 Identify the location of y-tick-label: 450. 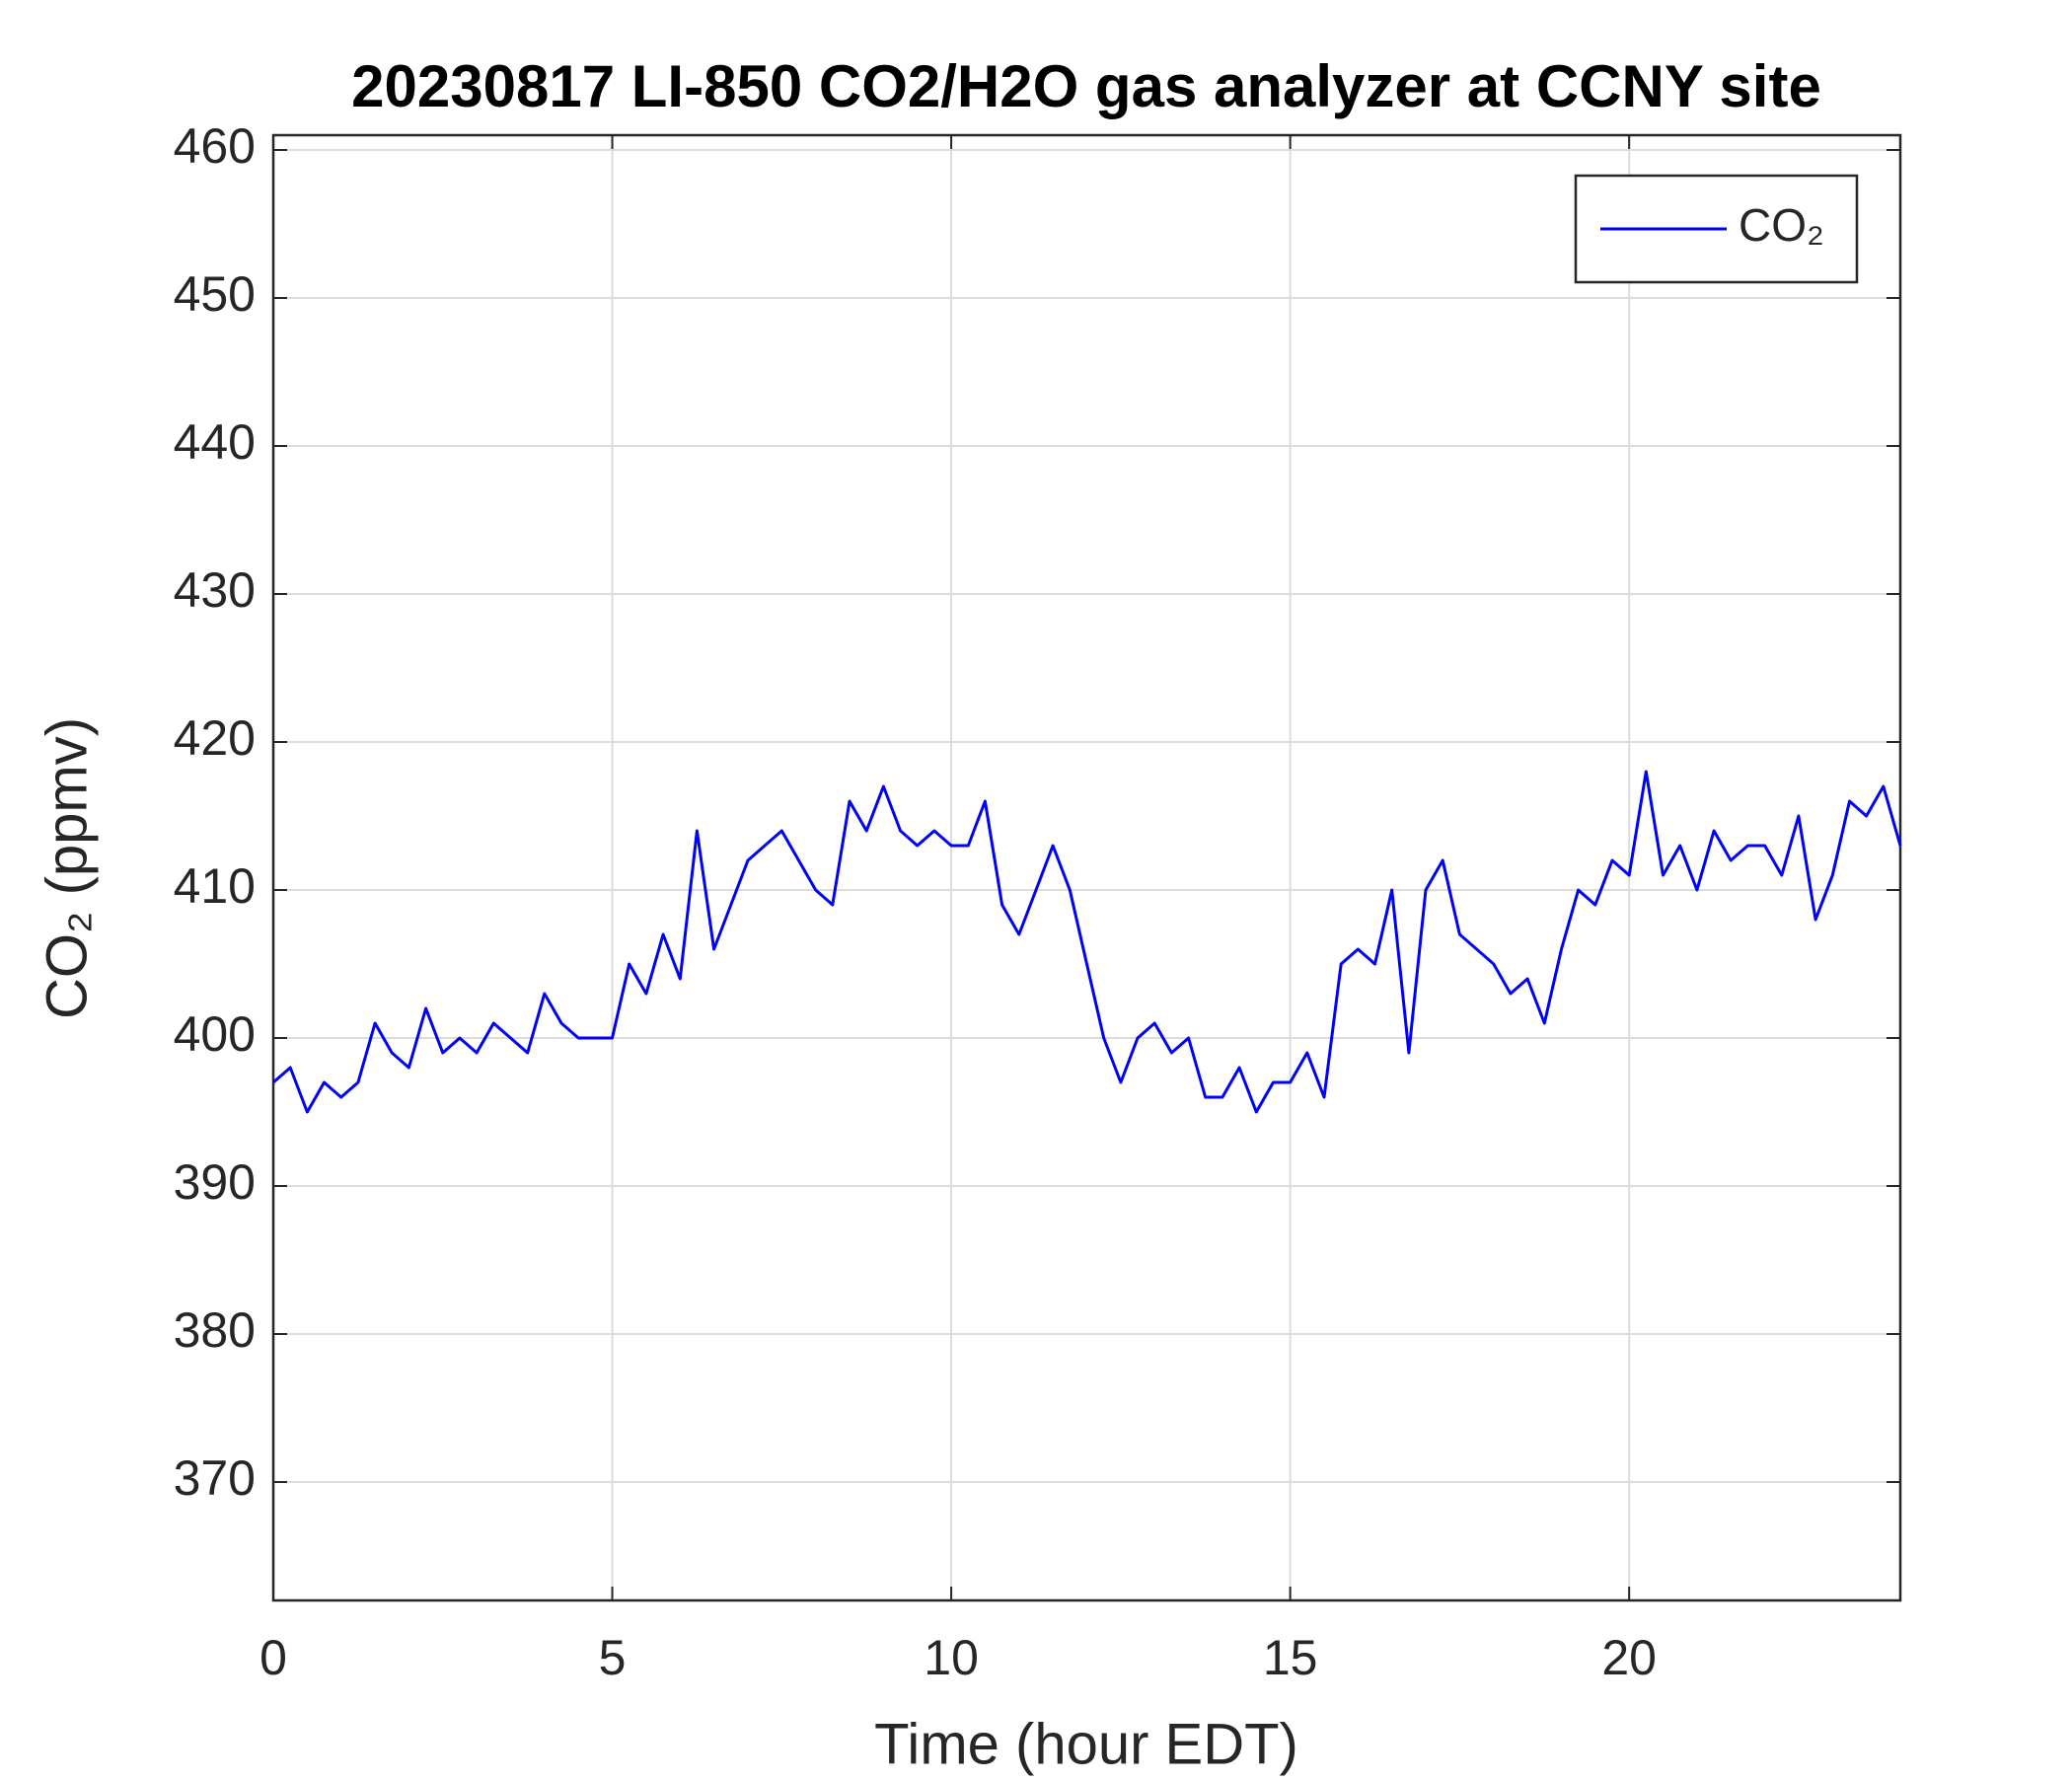
(215, 294).